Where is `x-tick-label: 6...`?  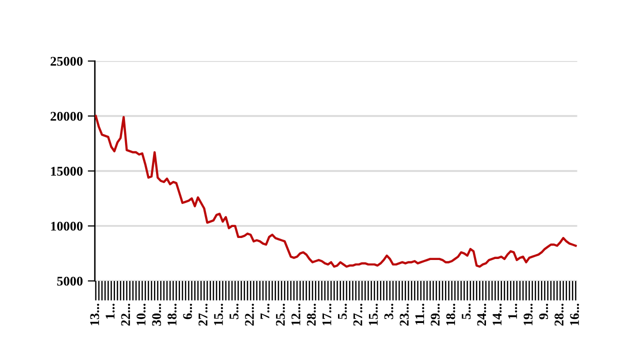 x-tick-label: 6... is located at coordinates (187, 312).